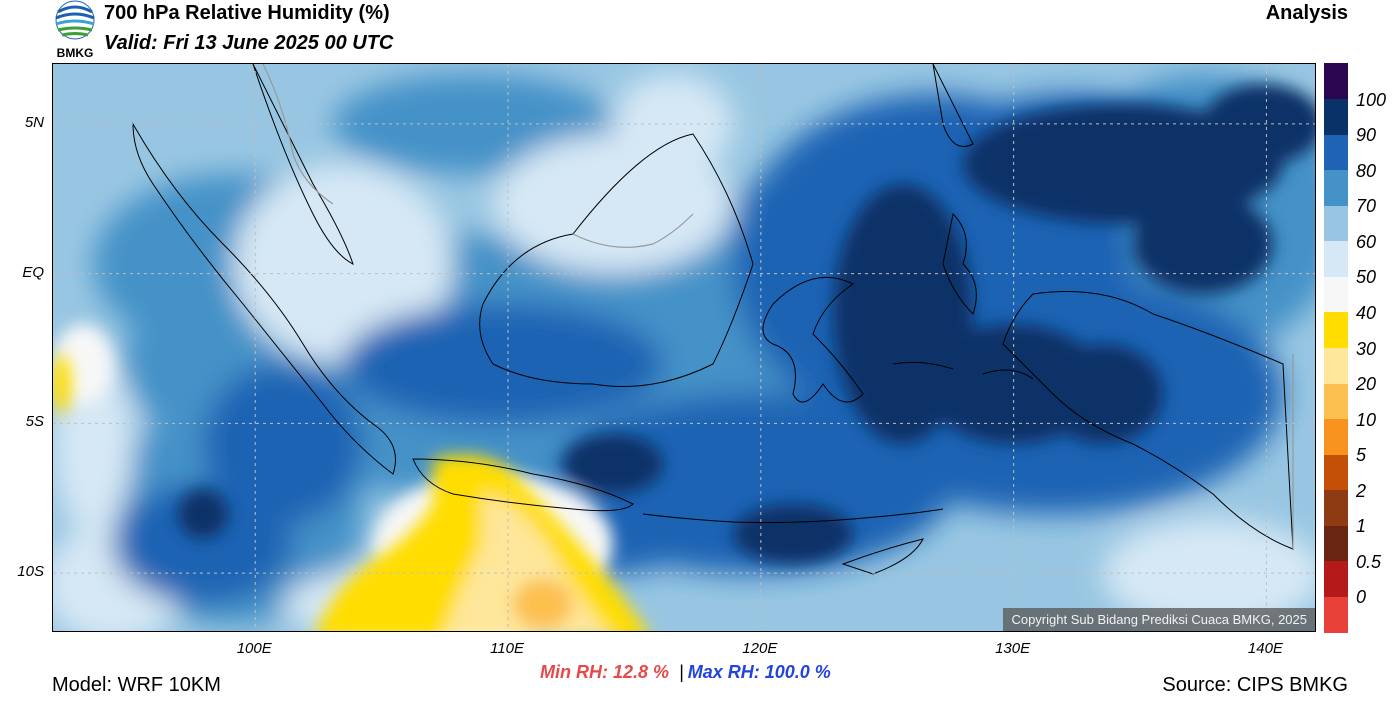  I want to click on logo-text: BMKG, so click(75, 53).